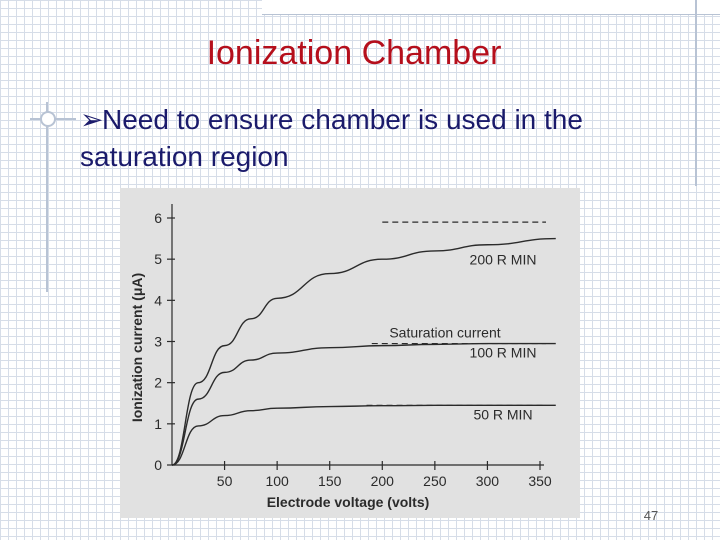 The width and height of the screenshot is (720, 540). I want to click on x-tick-label: 150, so click(330, 481).